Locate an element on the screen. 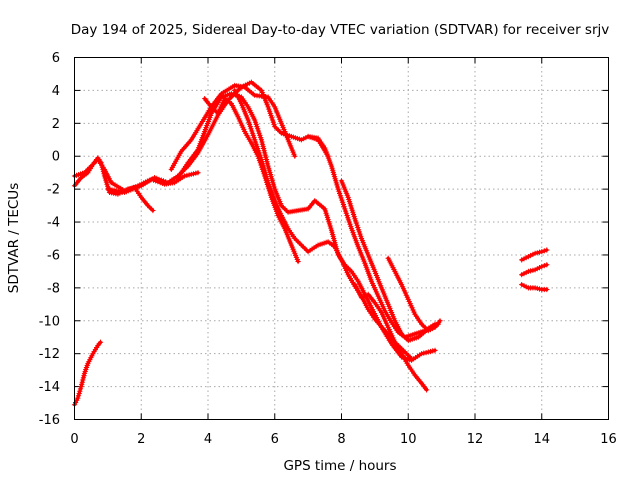  x-tick-label: 0 is located at coordinates (74, 439).